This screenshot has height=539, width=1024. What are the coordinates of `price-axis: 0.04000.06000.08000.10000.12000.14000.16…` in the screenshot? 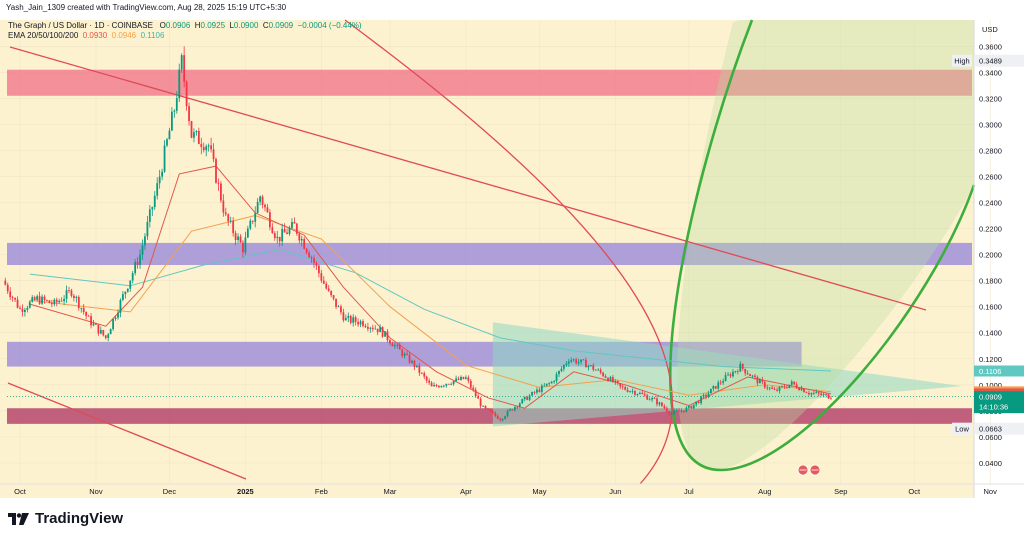 It's located at (987, 259).